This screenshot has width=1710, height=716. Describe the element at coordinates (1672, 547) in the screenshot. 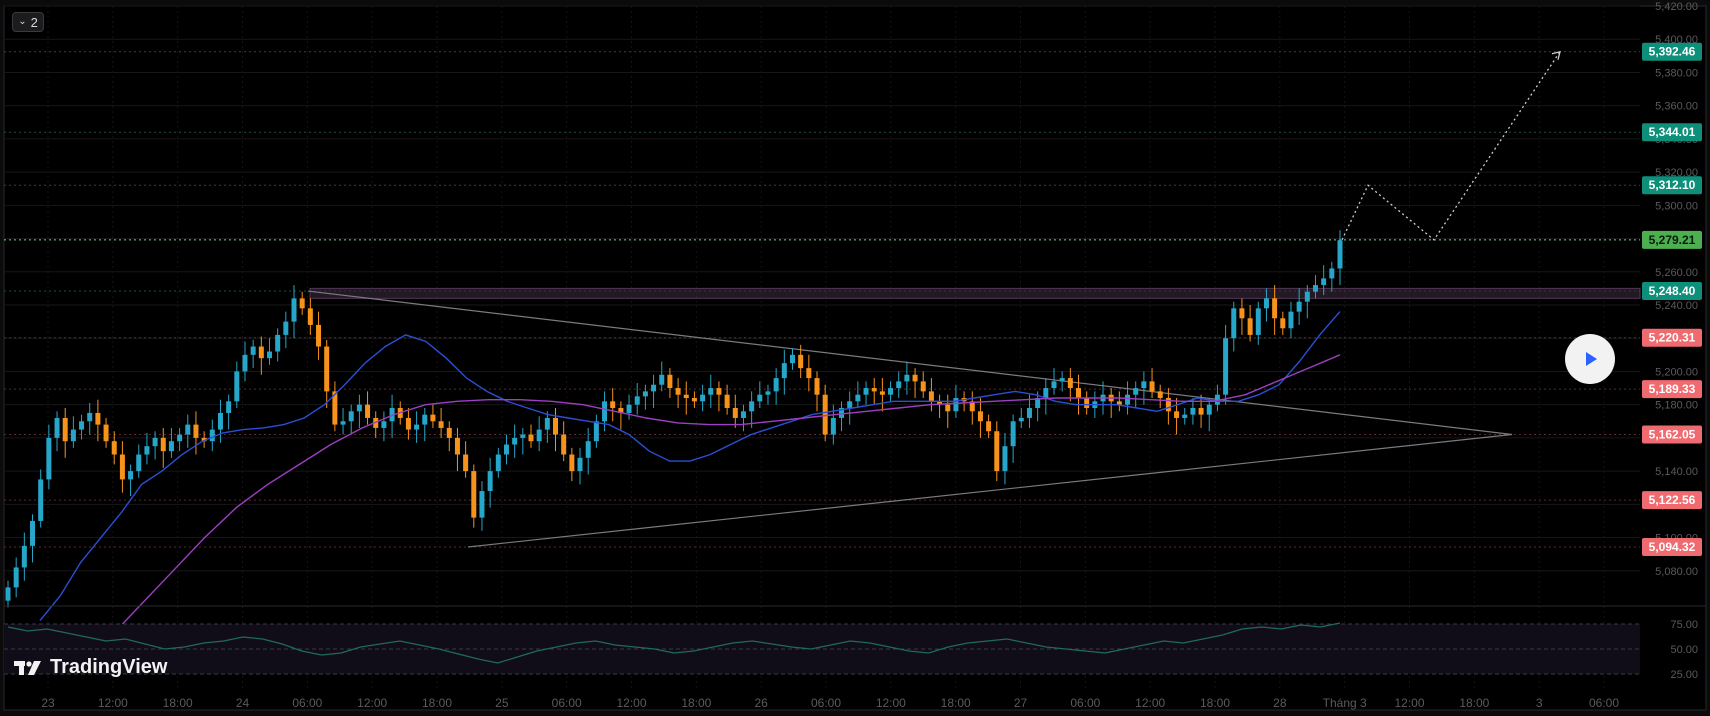

I see `price-level-label: 5,094.32` at that location.